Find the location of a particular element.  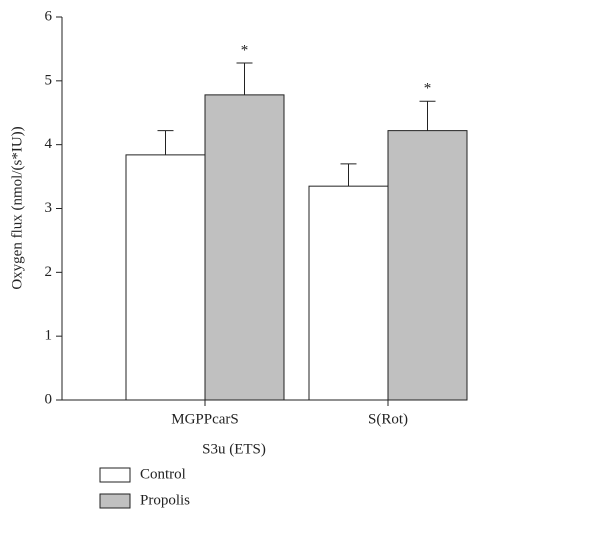

legend-label: Propolis is located at coordinates (165, 500).